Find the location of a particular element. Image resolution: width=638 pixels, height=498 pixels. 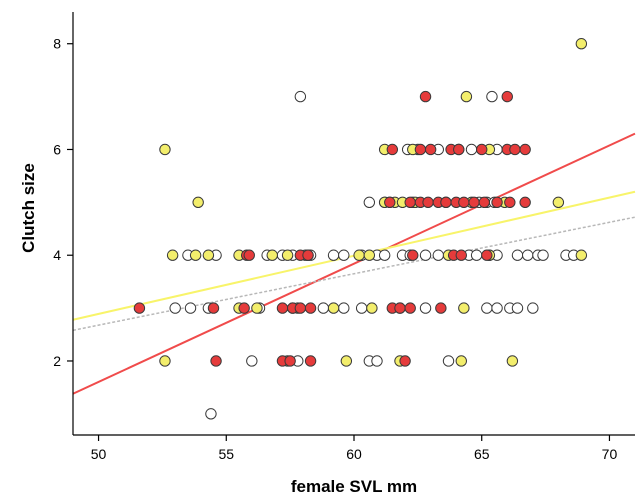

y-tick-label: 8 is located at coordinates (57, 44).